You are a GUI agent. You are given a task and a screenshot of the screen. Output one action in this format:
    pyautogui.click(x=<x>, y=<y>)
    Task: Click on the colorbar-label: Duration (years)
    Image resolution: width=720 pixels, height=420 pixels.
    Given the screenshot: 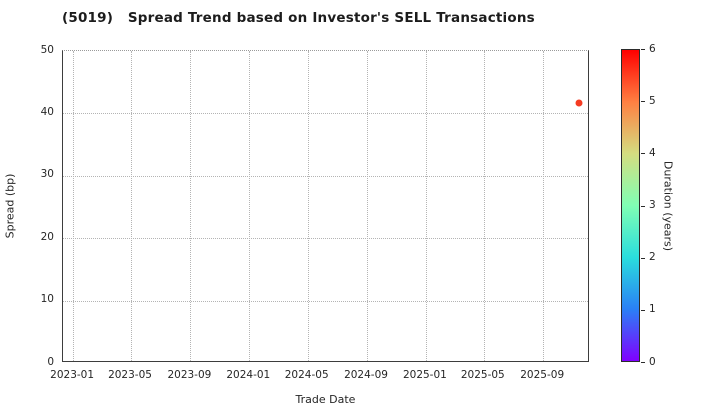 What is the action you would take?
    pyautogui.click(x=668, y=206)
    